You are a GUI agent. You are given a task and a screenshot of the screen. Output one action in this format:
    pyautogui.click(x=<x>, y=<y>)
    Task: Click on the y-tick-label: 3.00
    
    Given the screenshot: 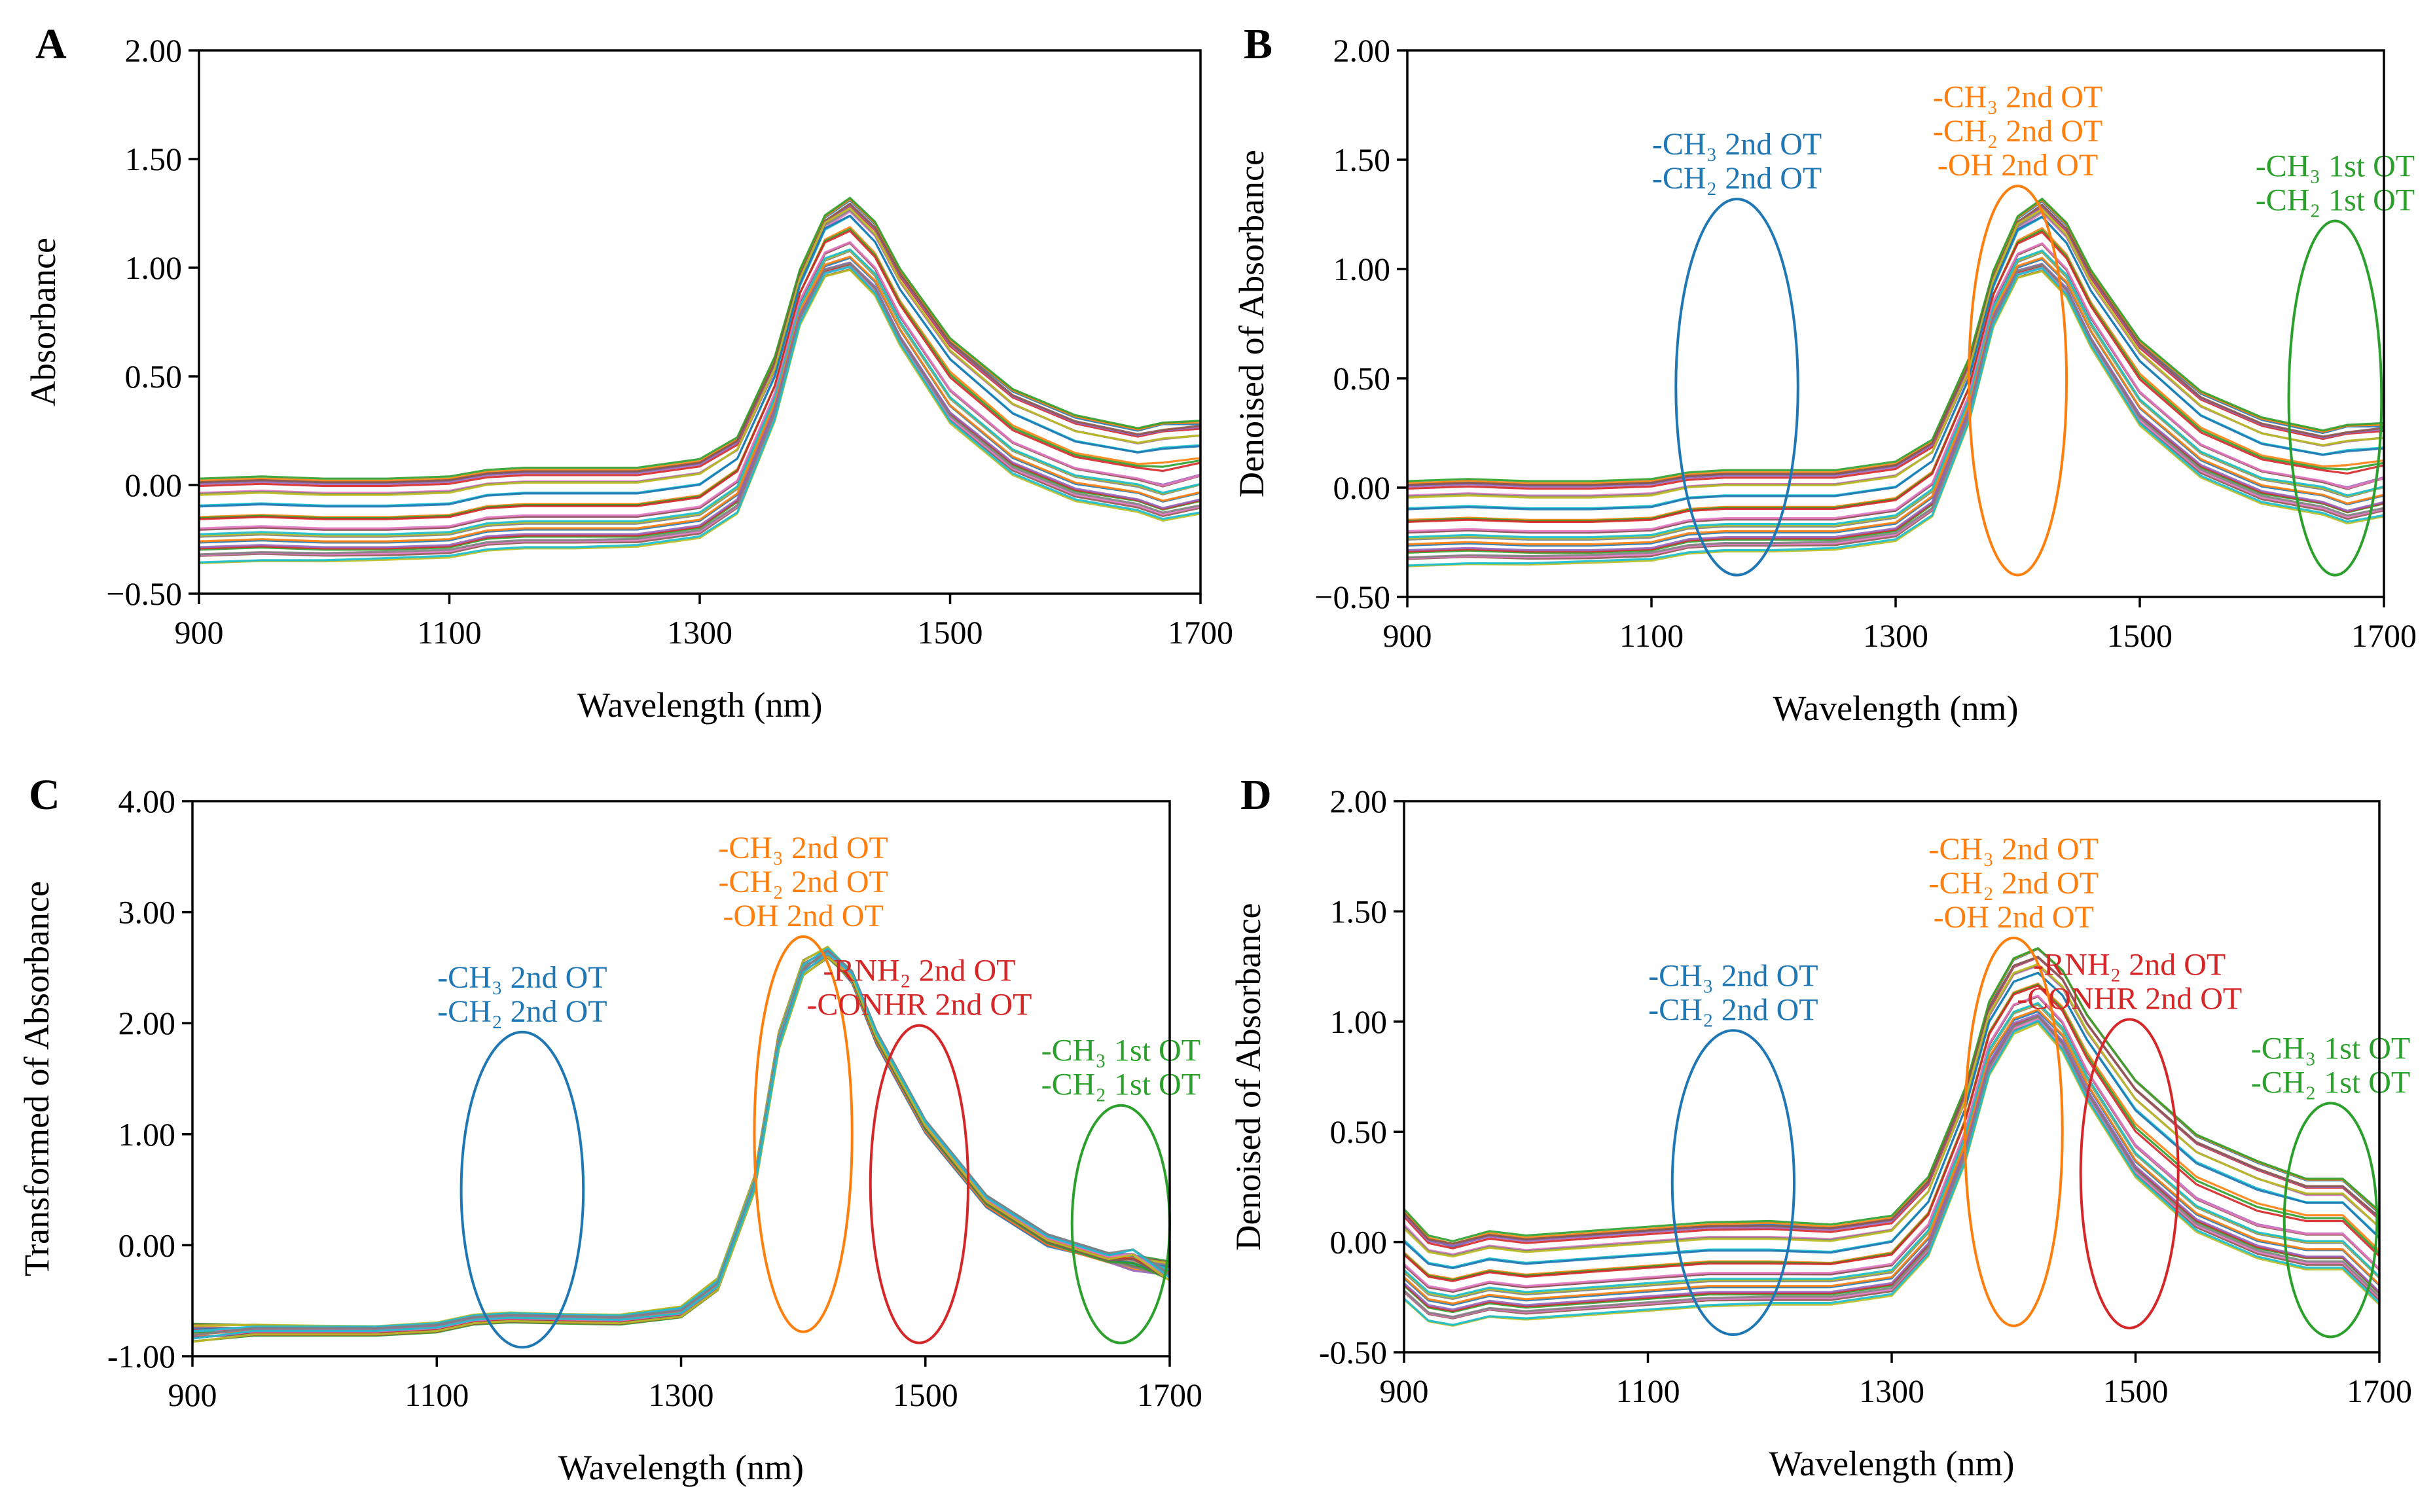 What is the action you would take?
    pyautogui.click(x=147, y=912)
    